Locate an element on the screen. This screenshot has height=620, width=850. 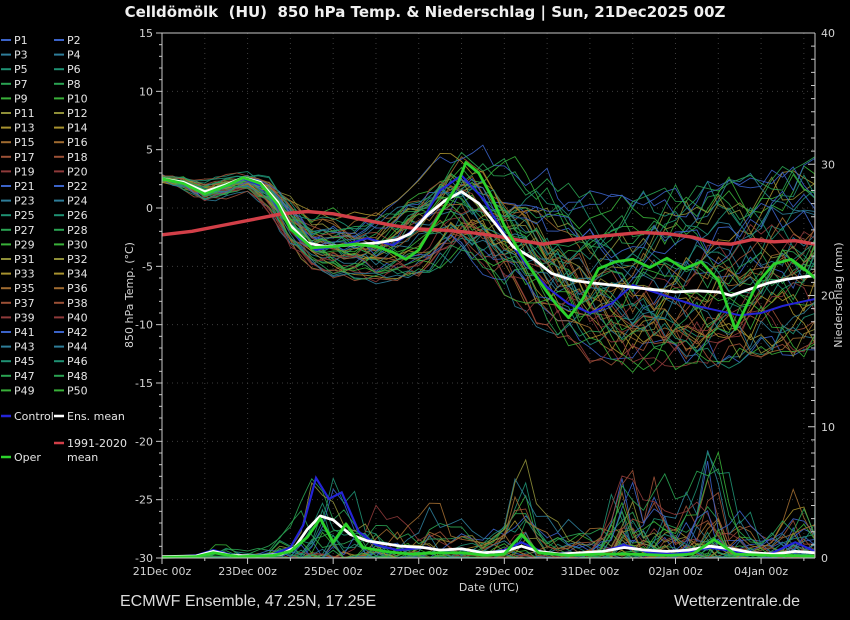
legend-member-label: P40 is located at coordinates (77, 317).